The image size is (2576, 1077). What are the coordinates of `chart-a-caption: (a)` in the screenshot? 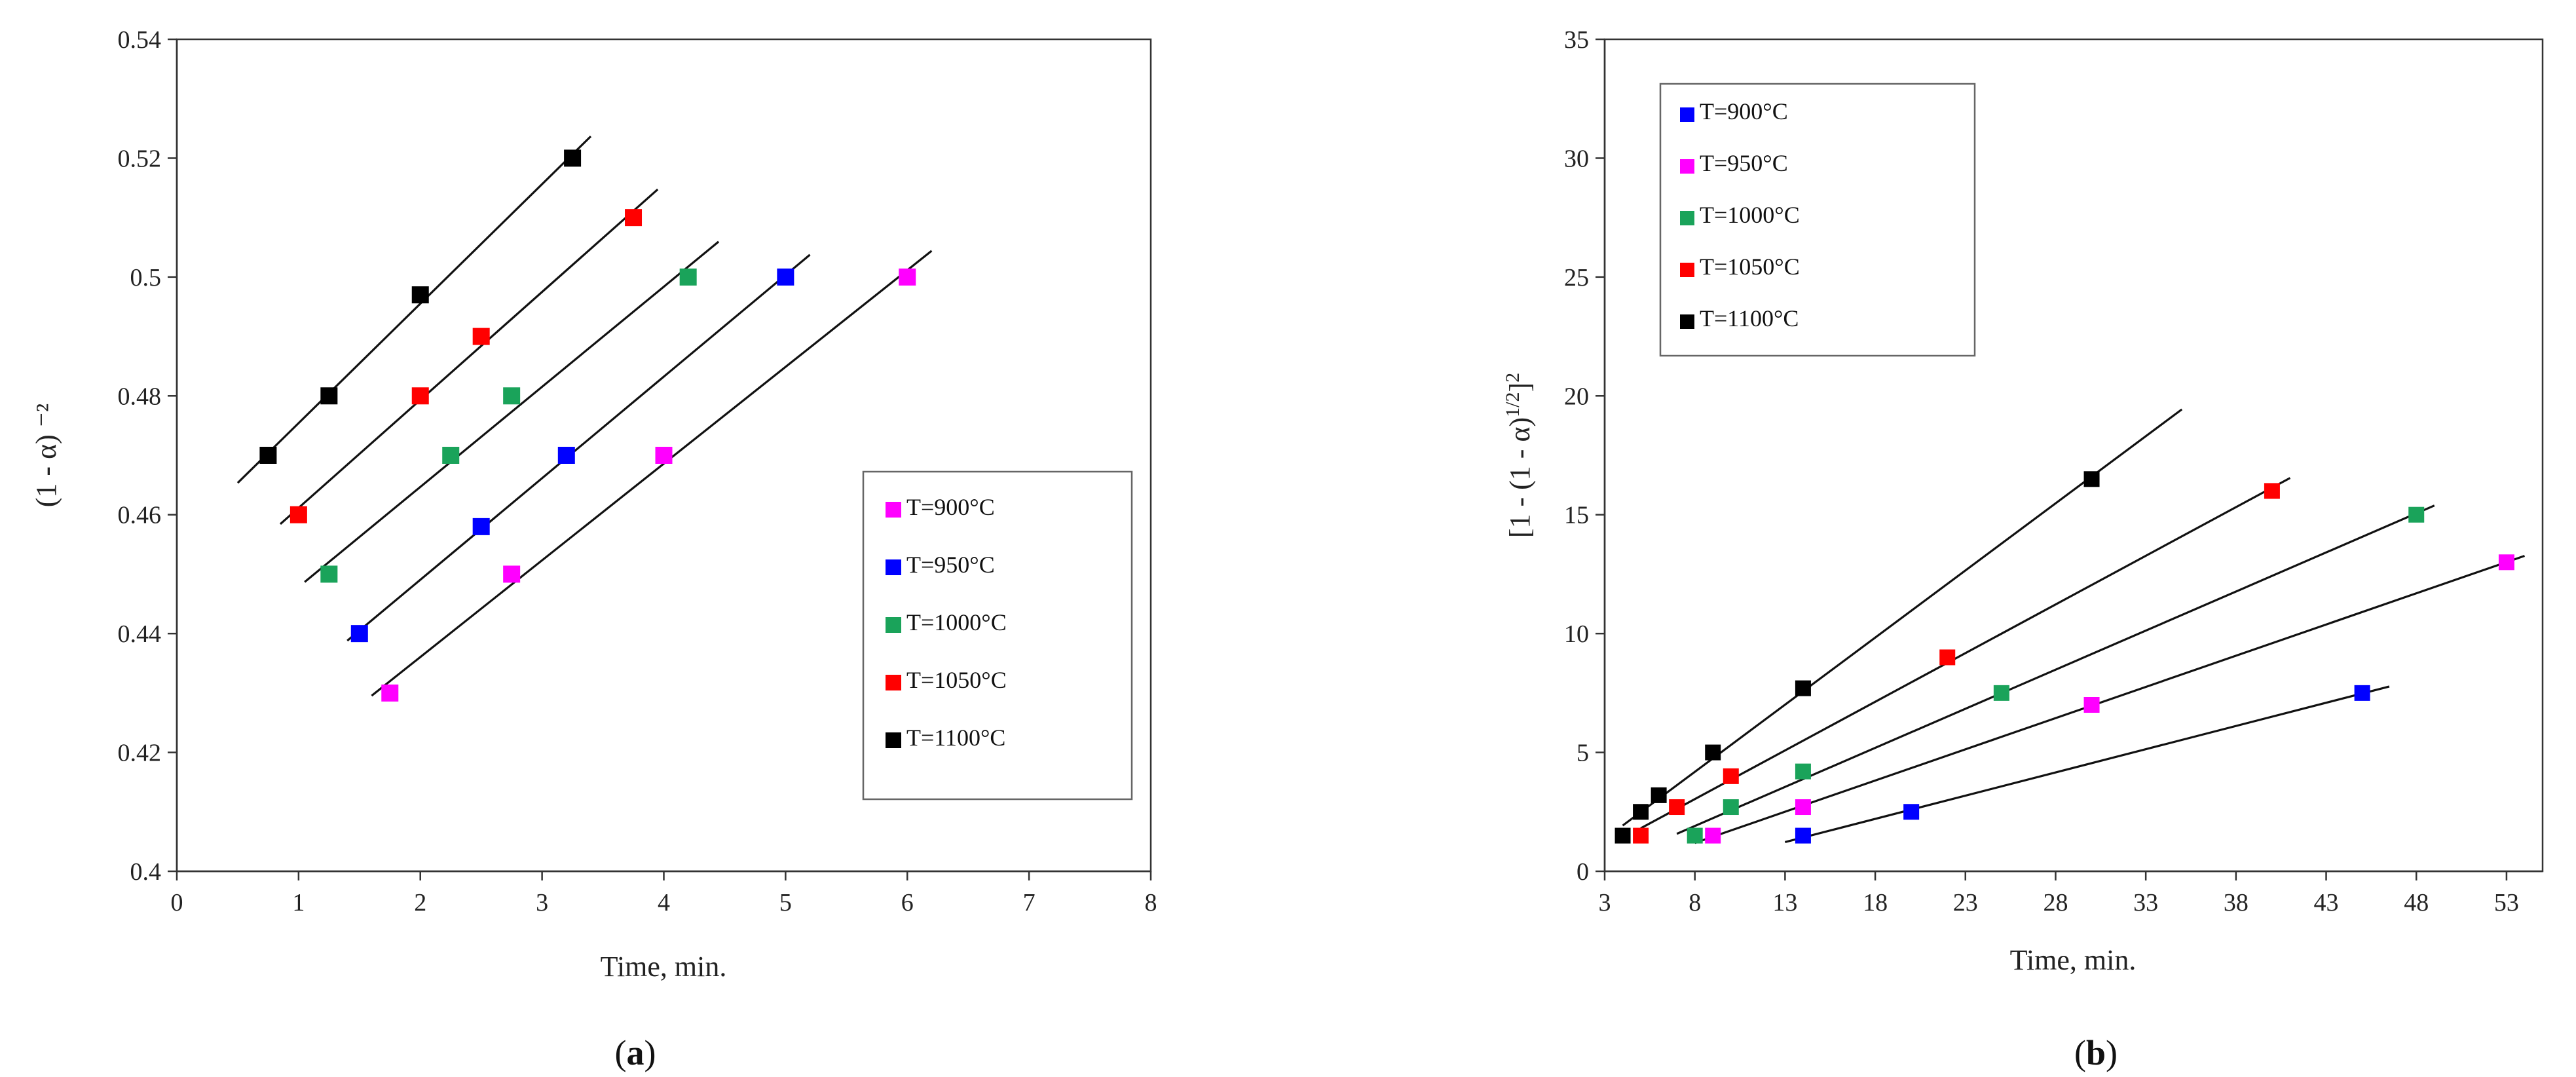 It's located at (635, 1052).